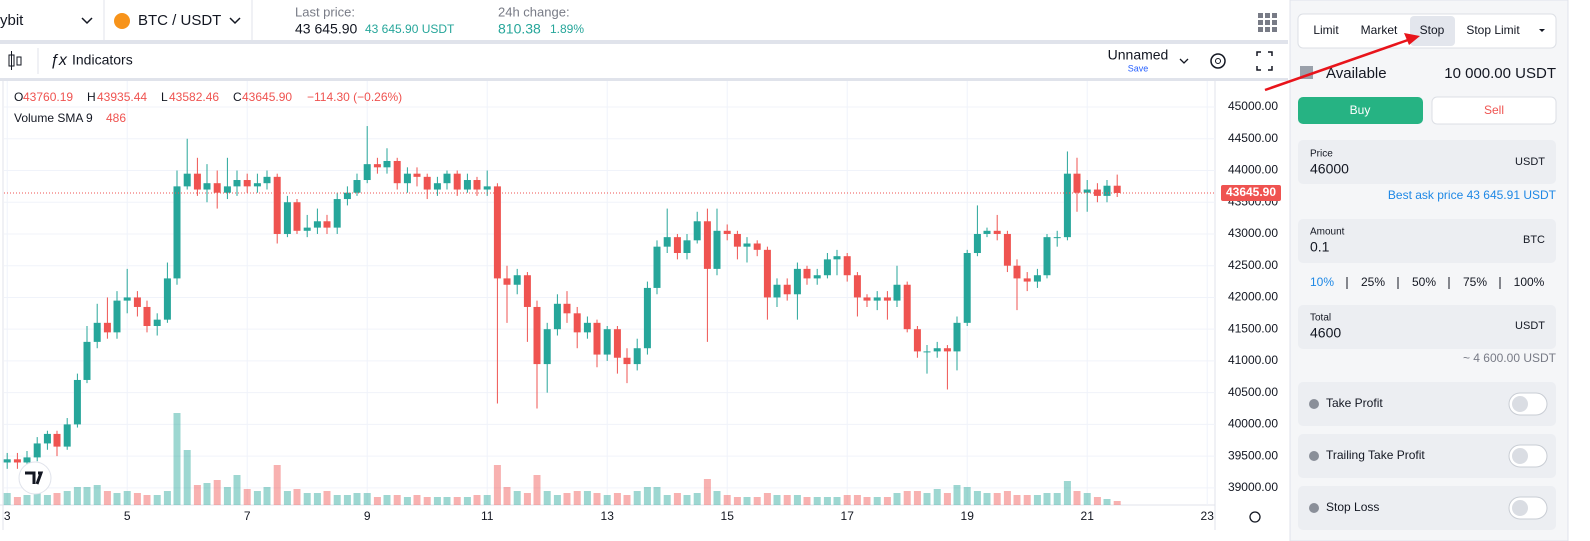 This screenshot has width=1590, height=541. What do you see at coordinates (1427, 162) in the screenshot?
I see `price-field` at bounding box center [1427, 162].